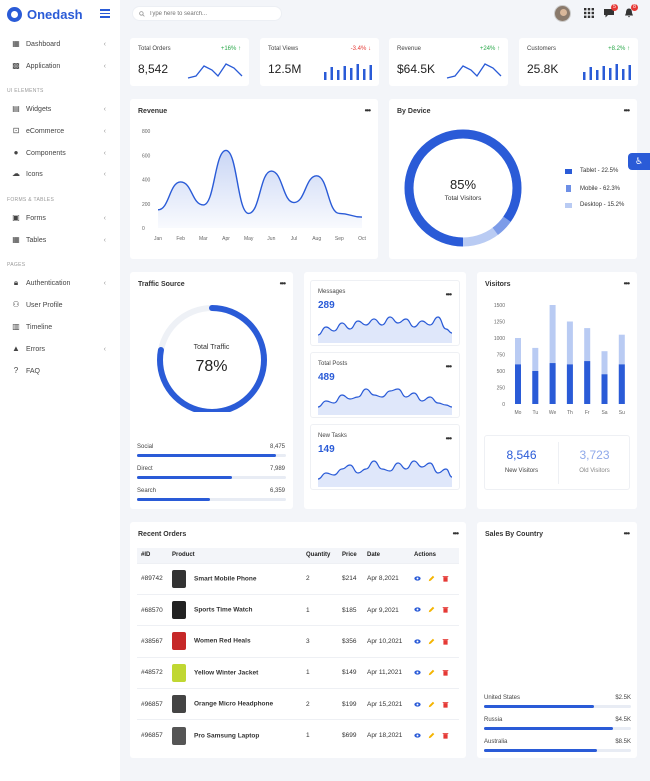 The height and width of the screenshot is (781, 650). I want to click on sidebar-item-authentication: 🔒︎ Authentication ‹, so click(62, 283).